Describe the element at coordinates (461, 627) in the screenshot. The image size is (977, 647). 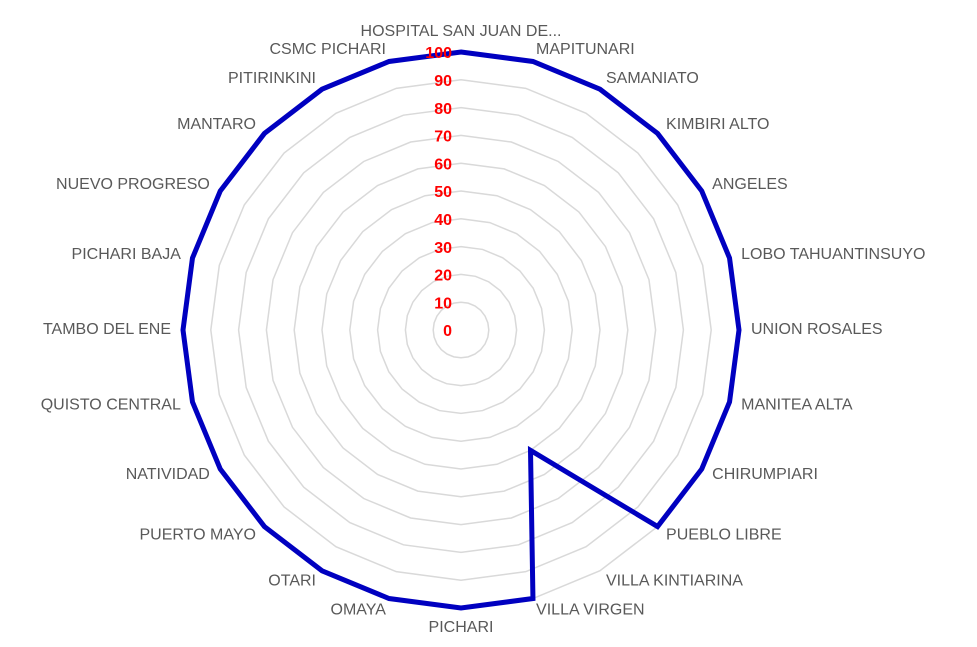
I see `category-label: PICHARI` at that location.